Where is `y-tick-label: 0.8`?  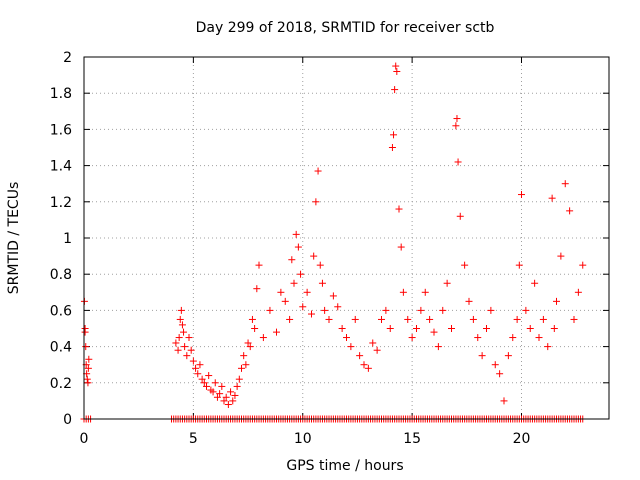 y-tick-label: 0.8 is located at coordinates (61, 275).